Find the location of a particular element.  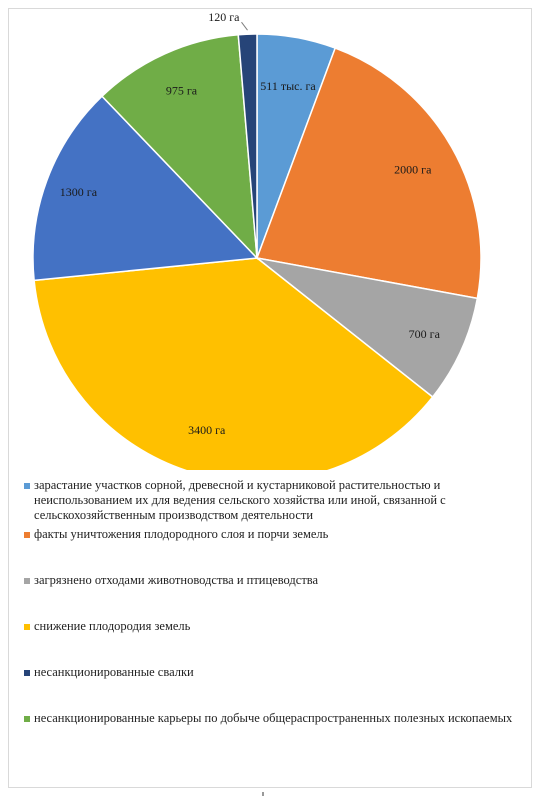

legend-label-fertility-decline: снижение плодородия земель is located at coordinates (112, 626).